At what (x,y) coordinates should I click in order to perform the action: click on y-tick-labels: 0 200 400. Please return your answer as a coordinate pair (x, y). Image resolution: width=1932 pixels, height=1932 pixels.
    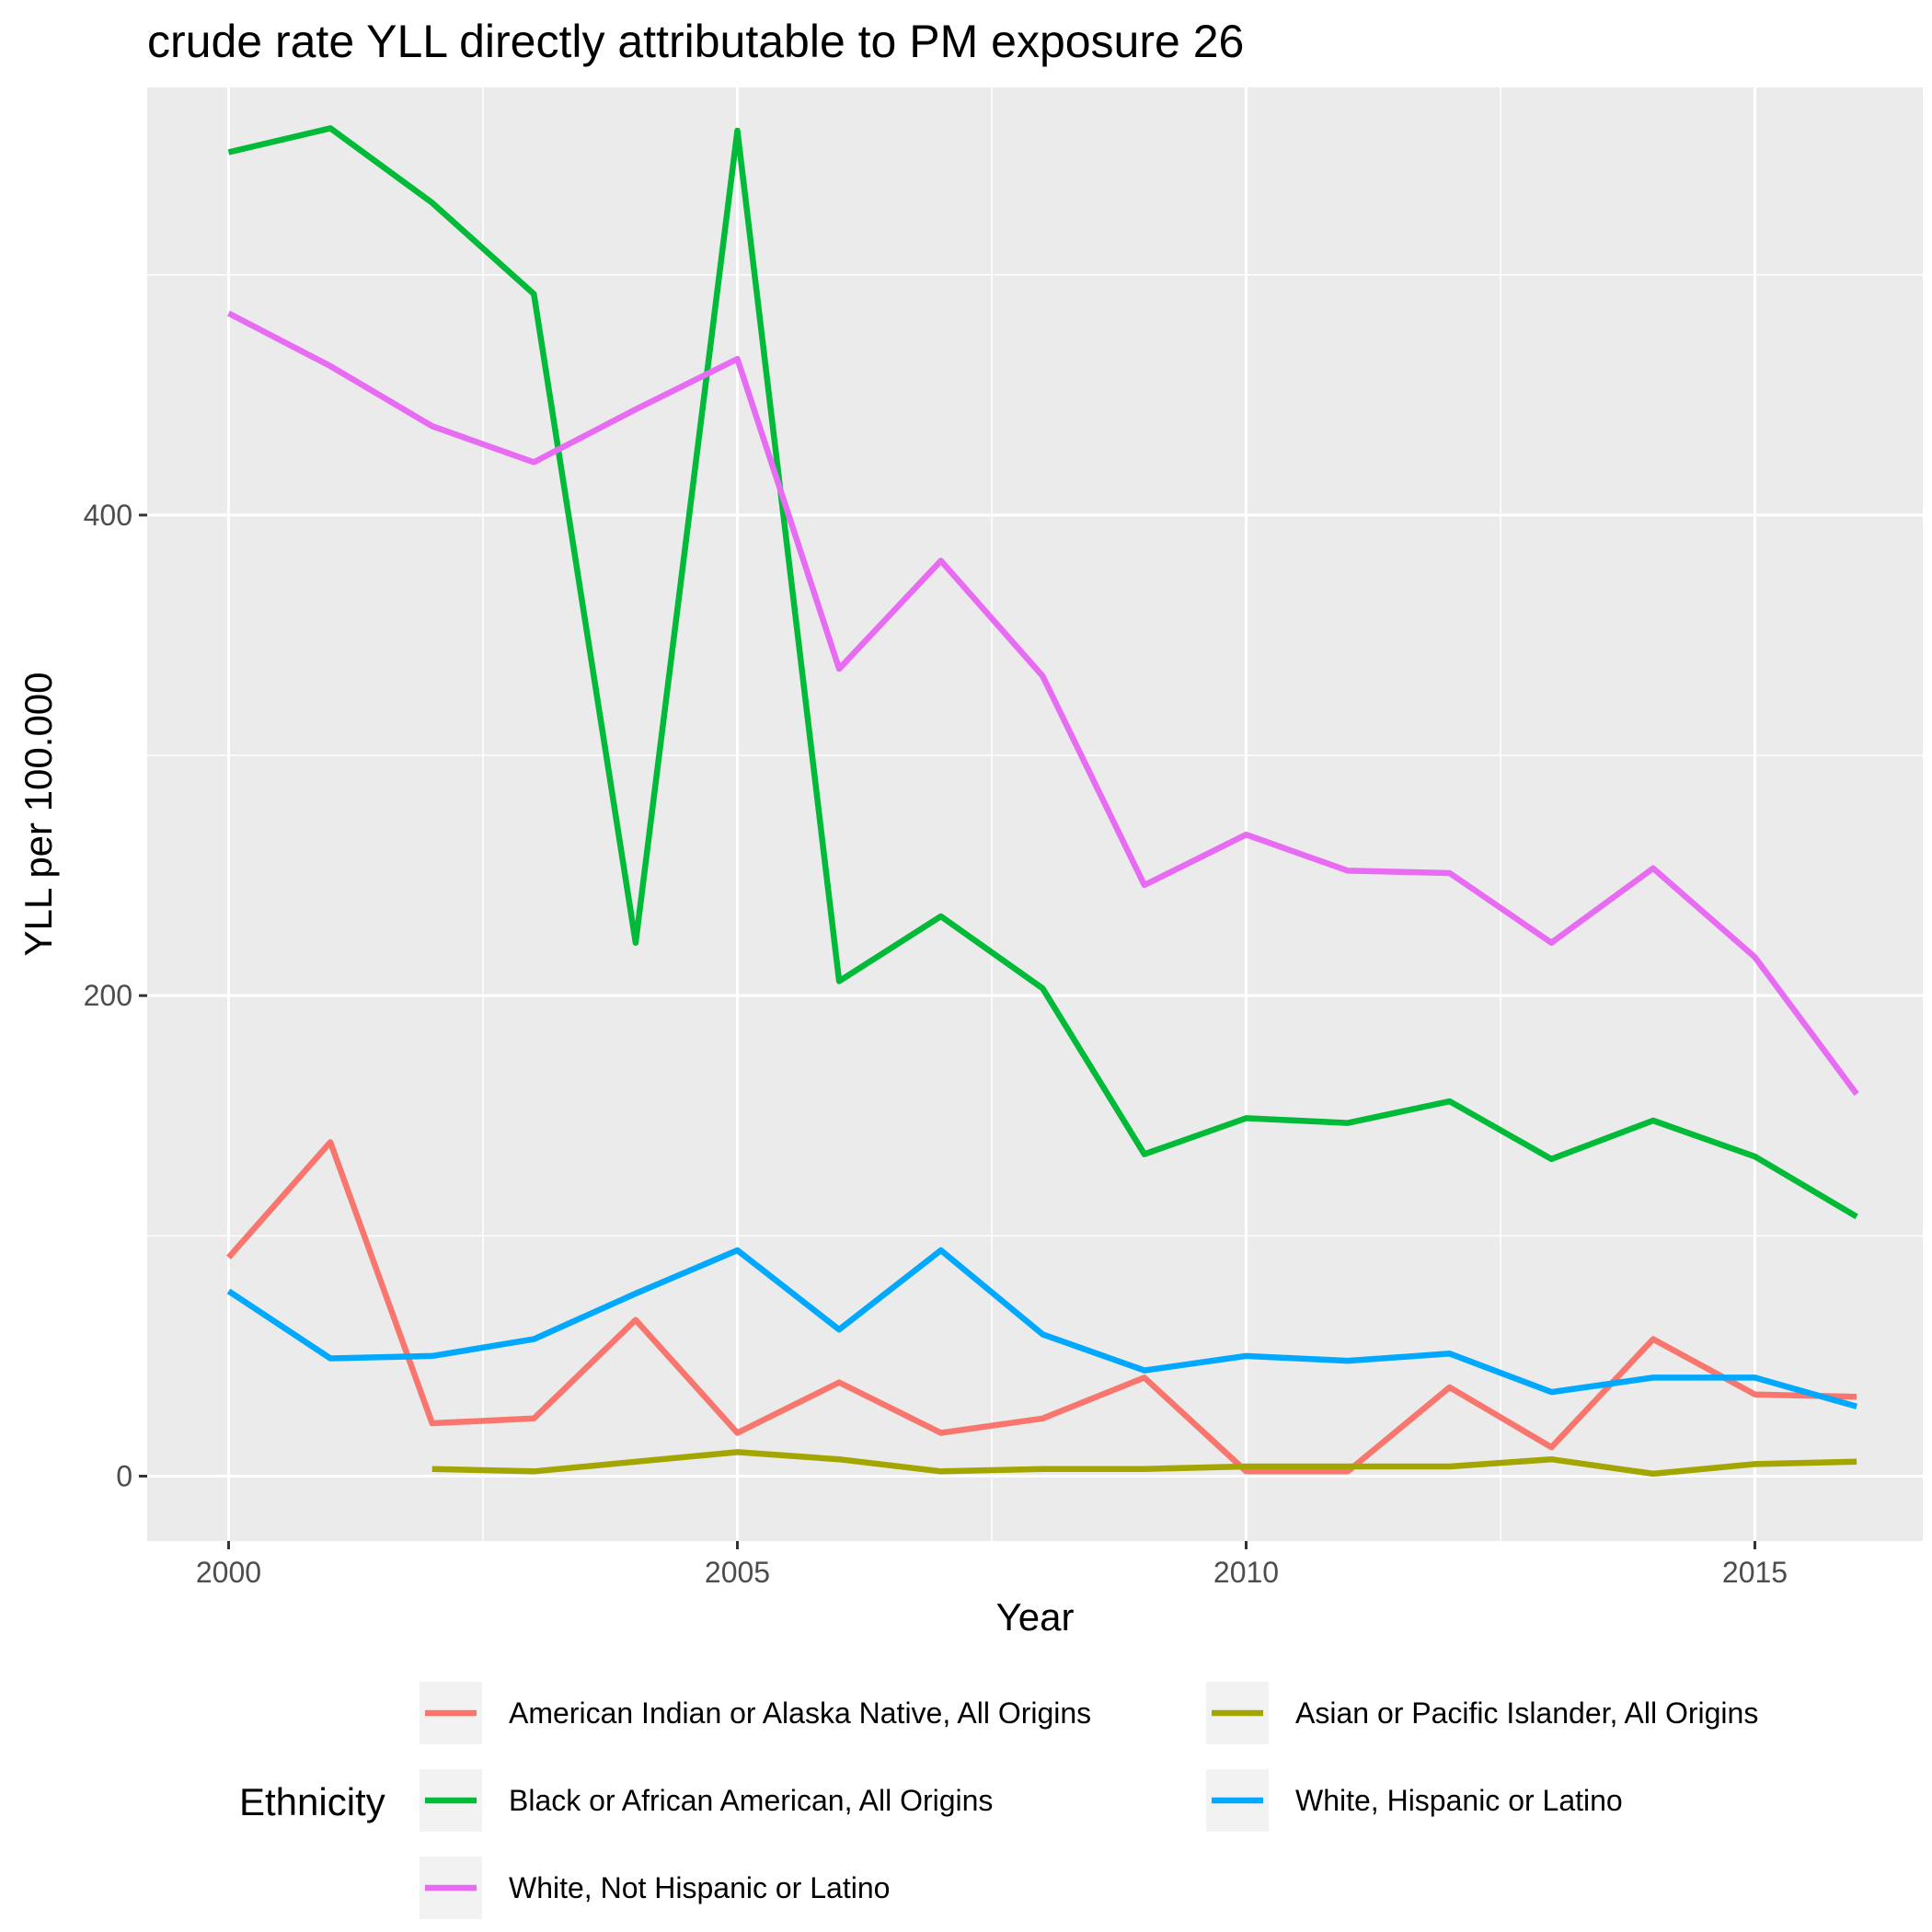
    Looking at the image, I should click on (108, 996).